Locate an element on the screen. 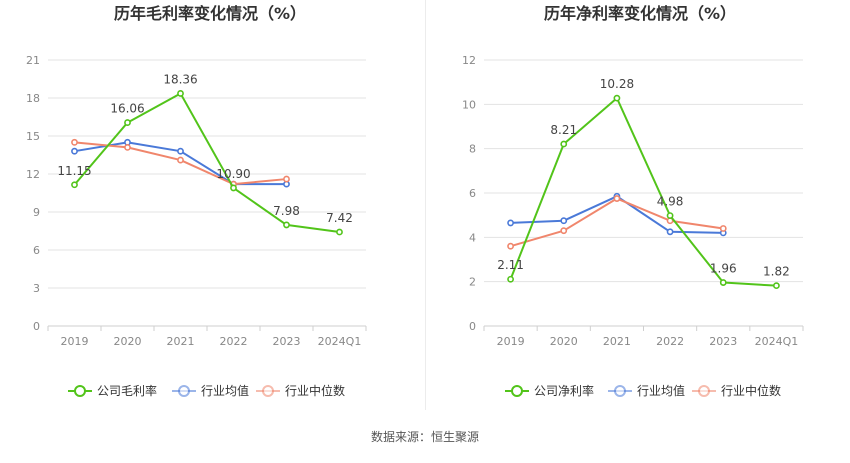 This screenshot has height=463, width=850. data-label: 10.90 is located at coordinates (233, 174).